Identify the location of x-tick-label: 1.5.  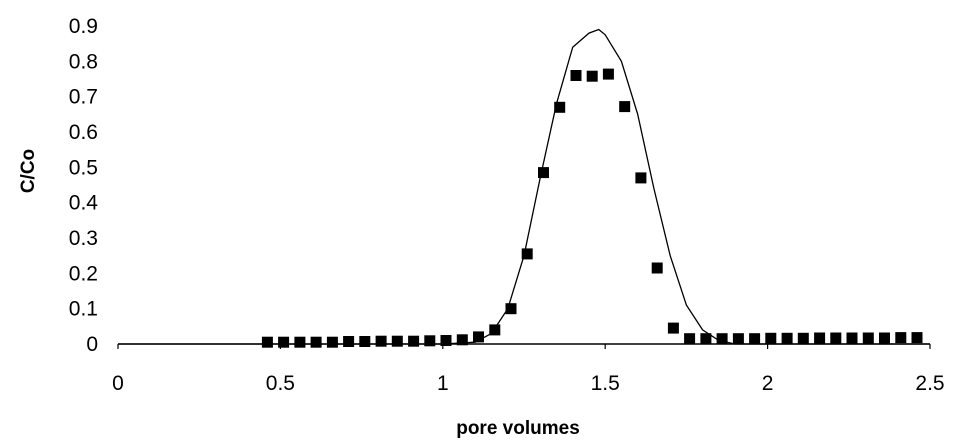
(605, 383).